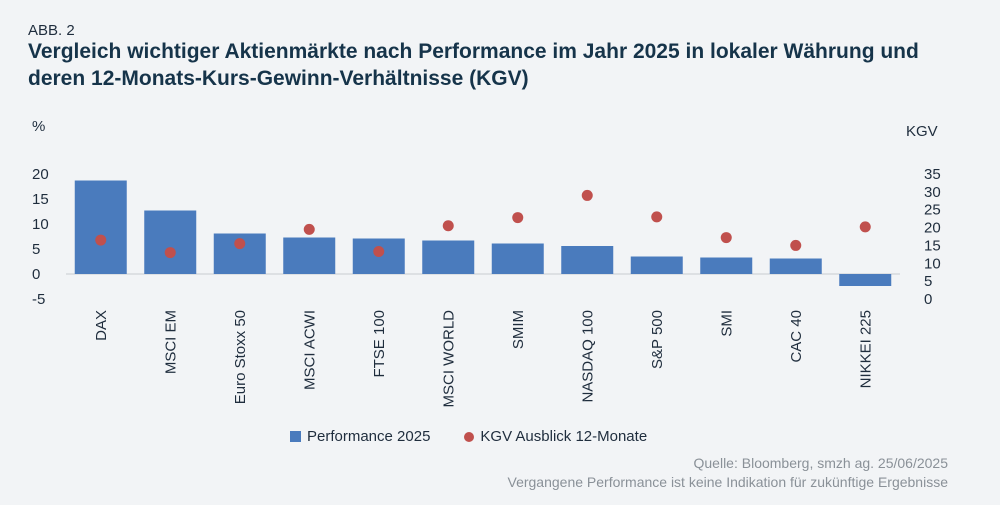 The image size is (1000, 505). Describe the element at coordinates (51, 30) in the screenshot. I see `figure-label: ABB. 2` at that location.